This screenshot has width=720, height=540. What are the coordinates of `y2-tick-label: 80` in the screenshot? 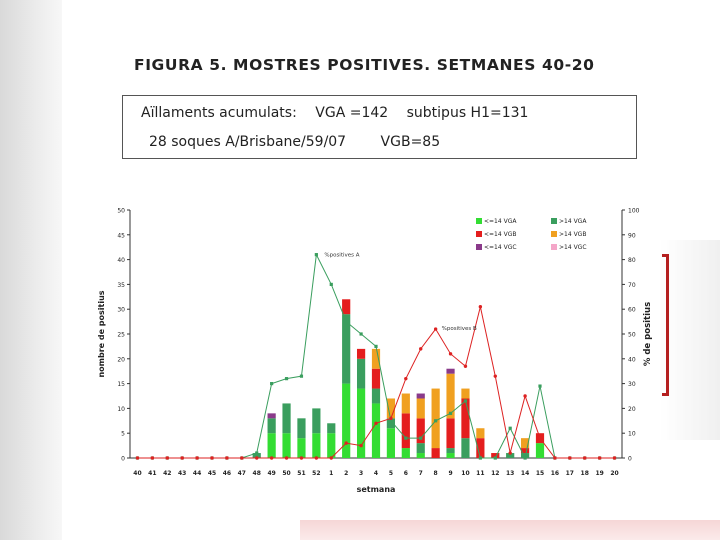 It's located at (632, 260).